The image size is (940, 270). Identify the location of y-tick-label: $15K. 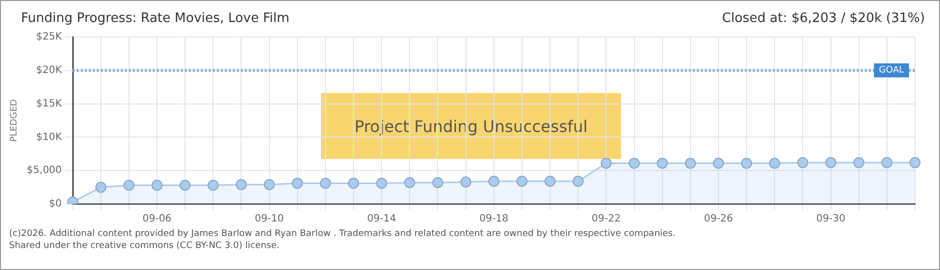
(49, 104).